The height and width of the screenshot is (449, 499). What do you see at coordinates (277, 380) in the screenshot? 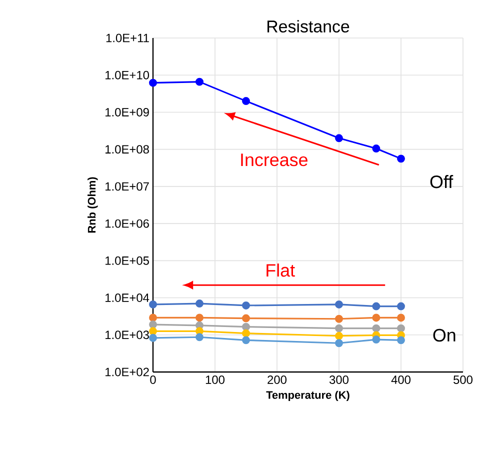
I see `x-tick-label: 200` at bounding box center [277, 380].